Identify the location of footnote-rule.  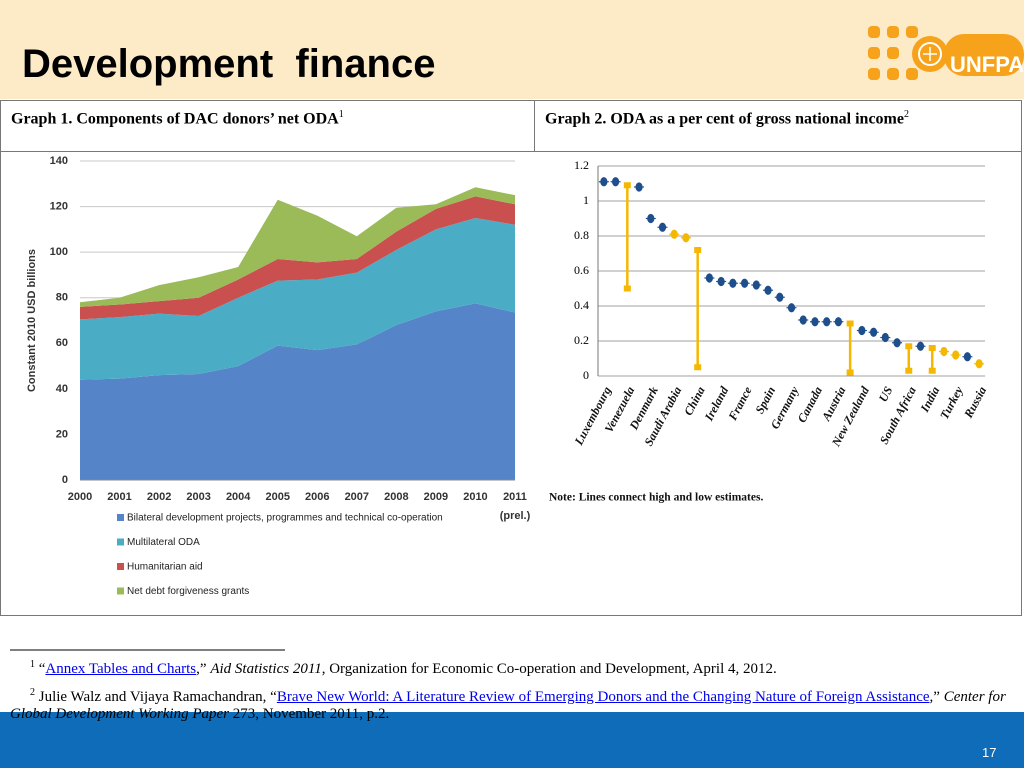
(147, 650).